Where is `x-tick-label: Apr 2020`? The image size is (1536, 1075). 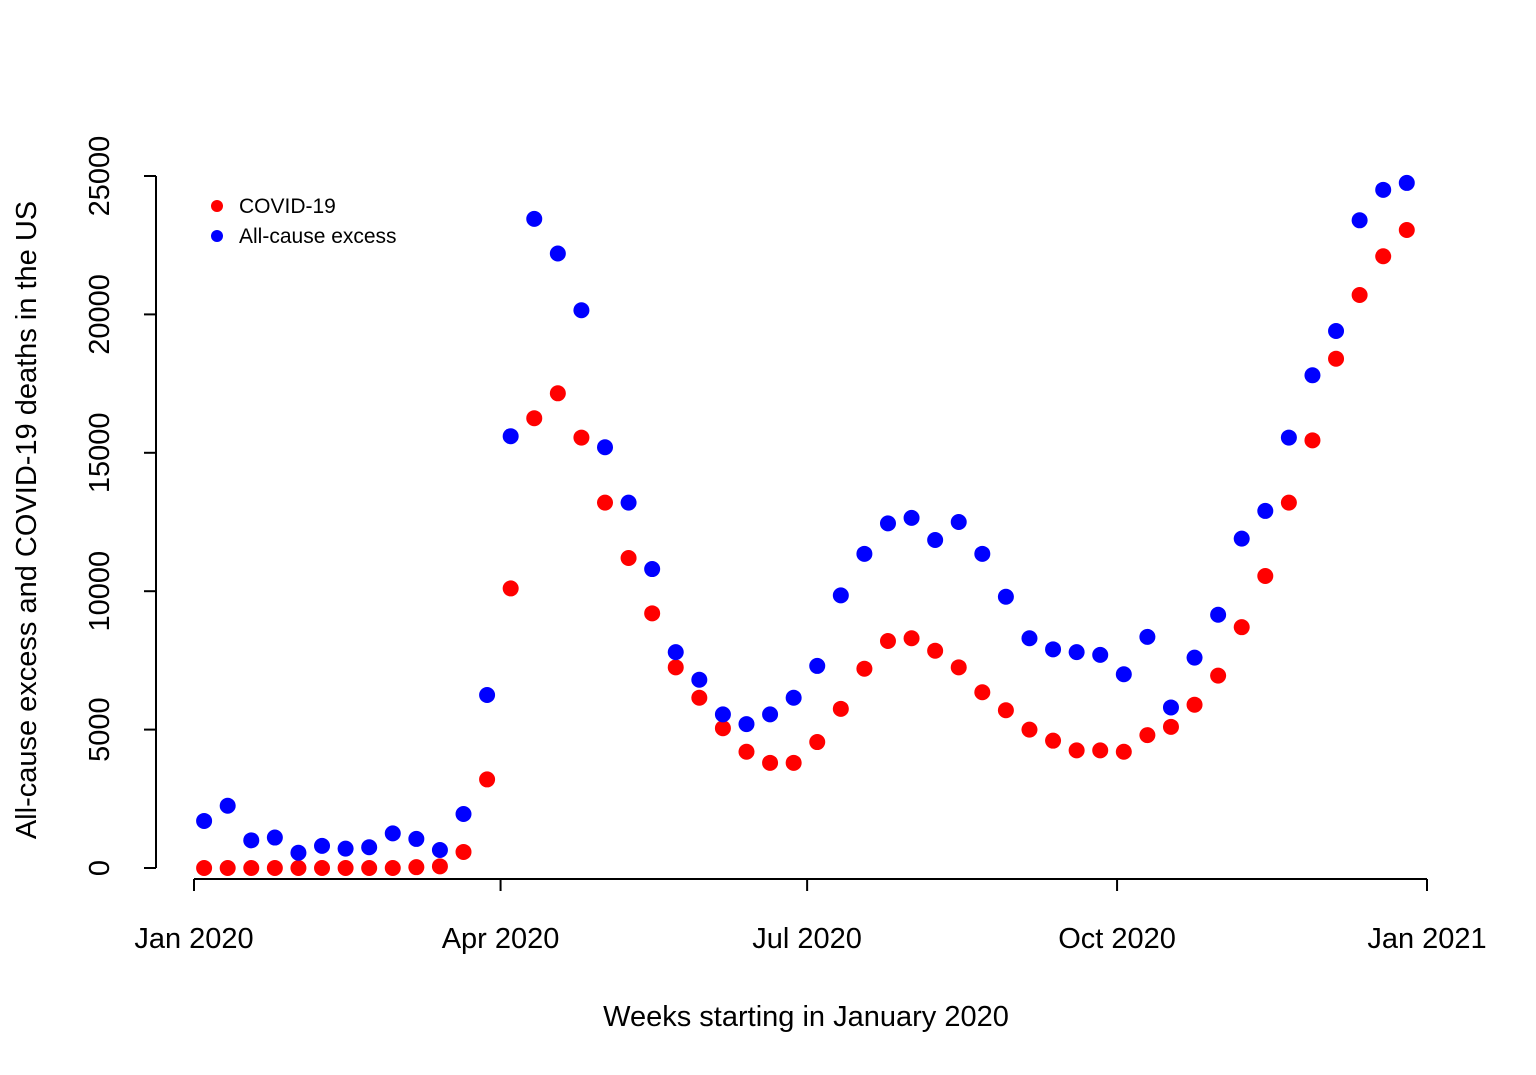 x-tick-label: Apr 2020 is located at coordinates (501, 939).